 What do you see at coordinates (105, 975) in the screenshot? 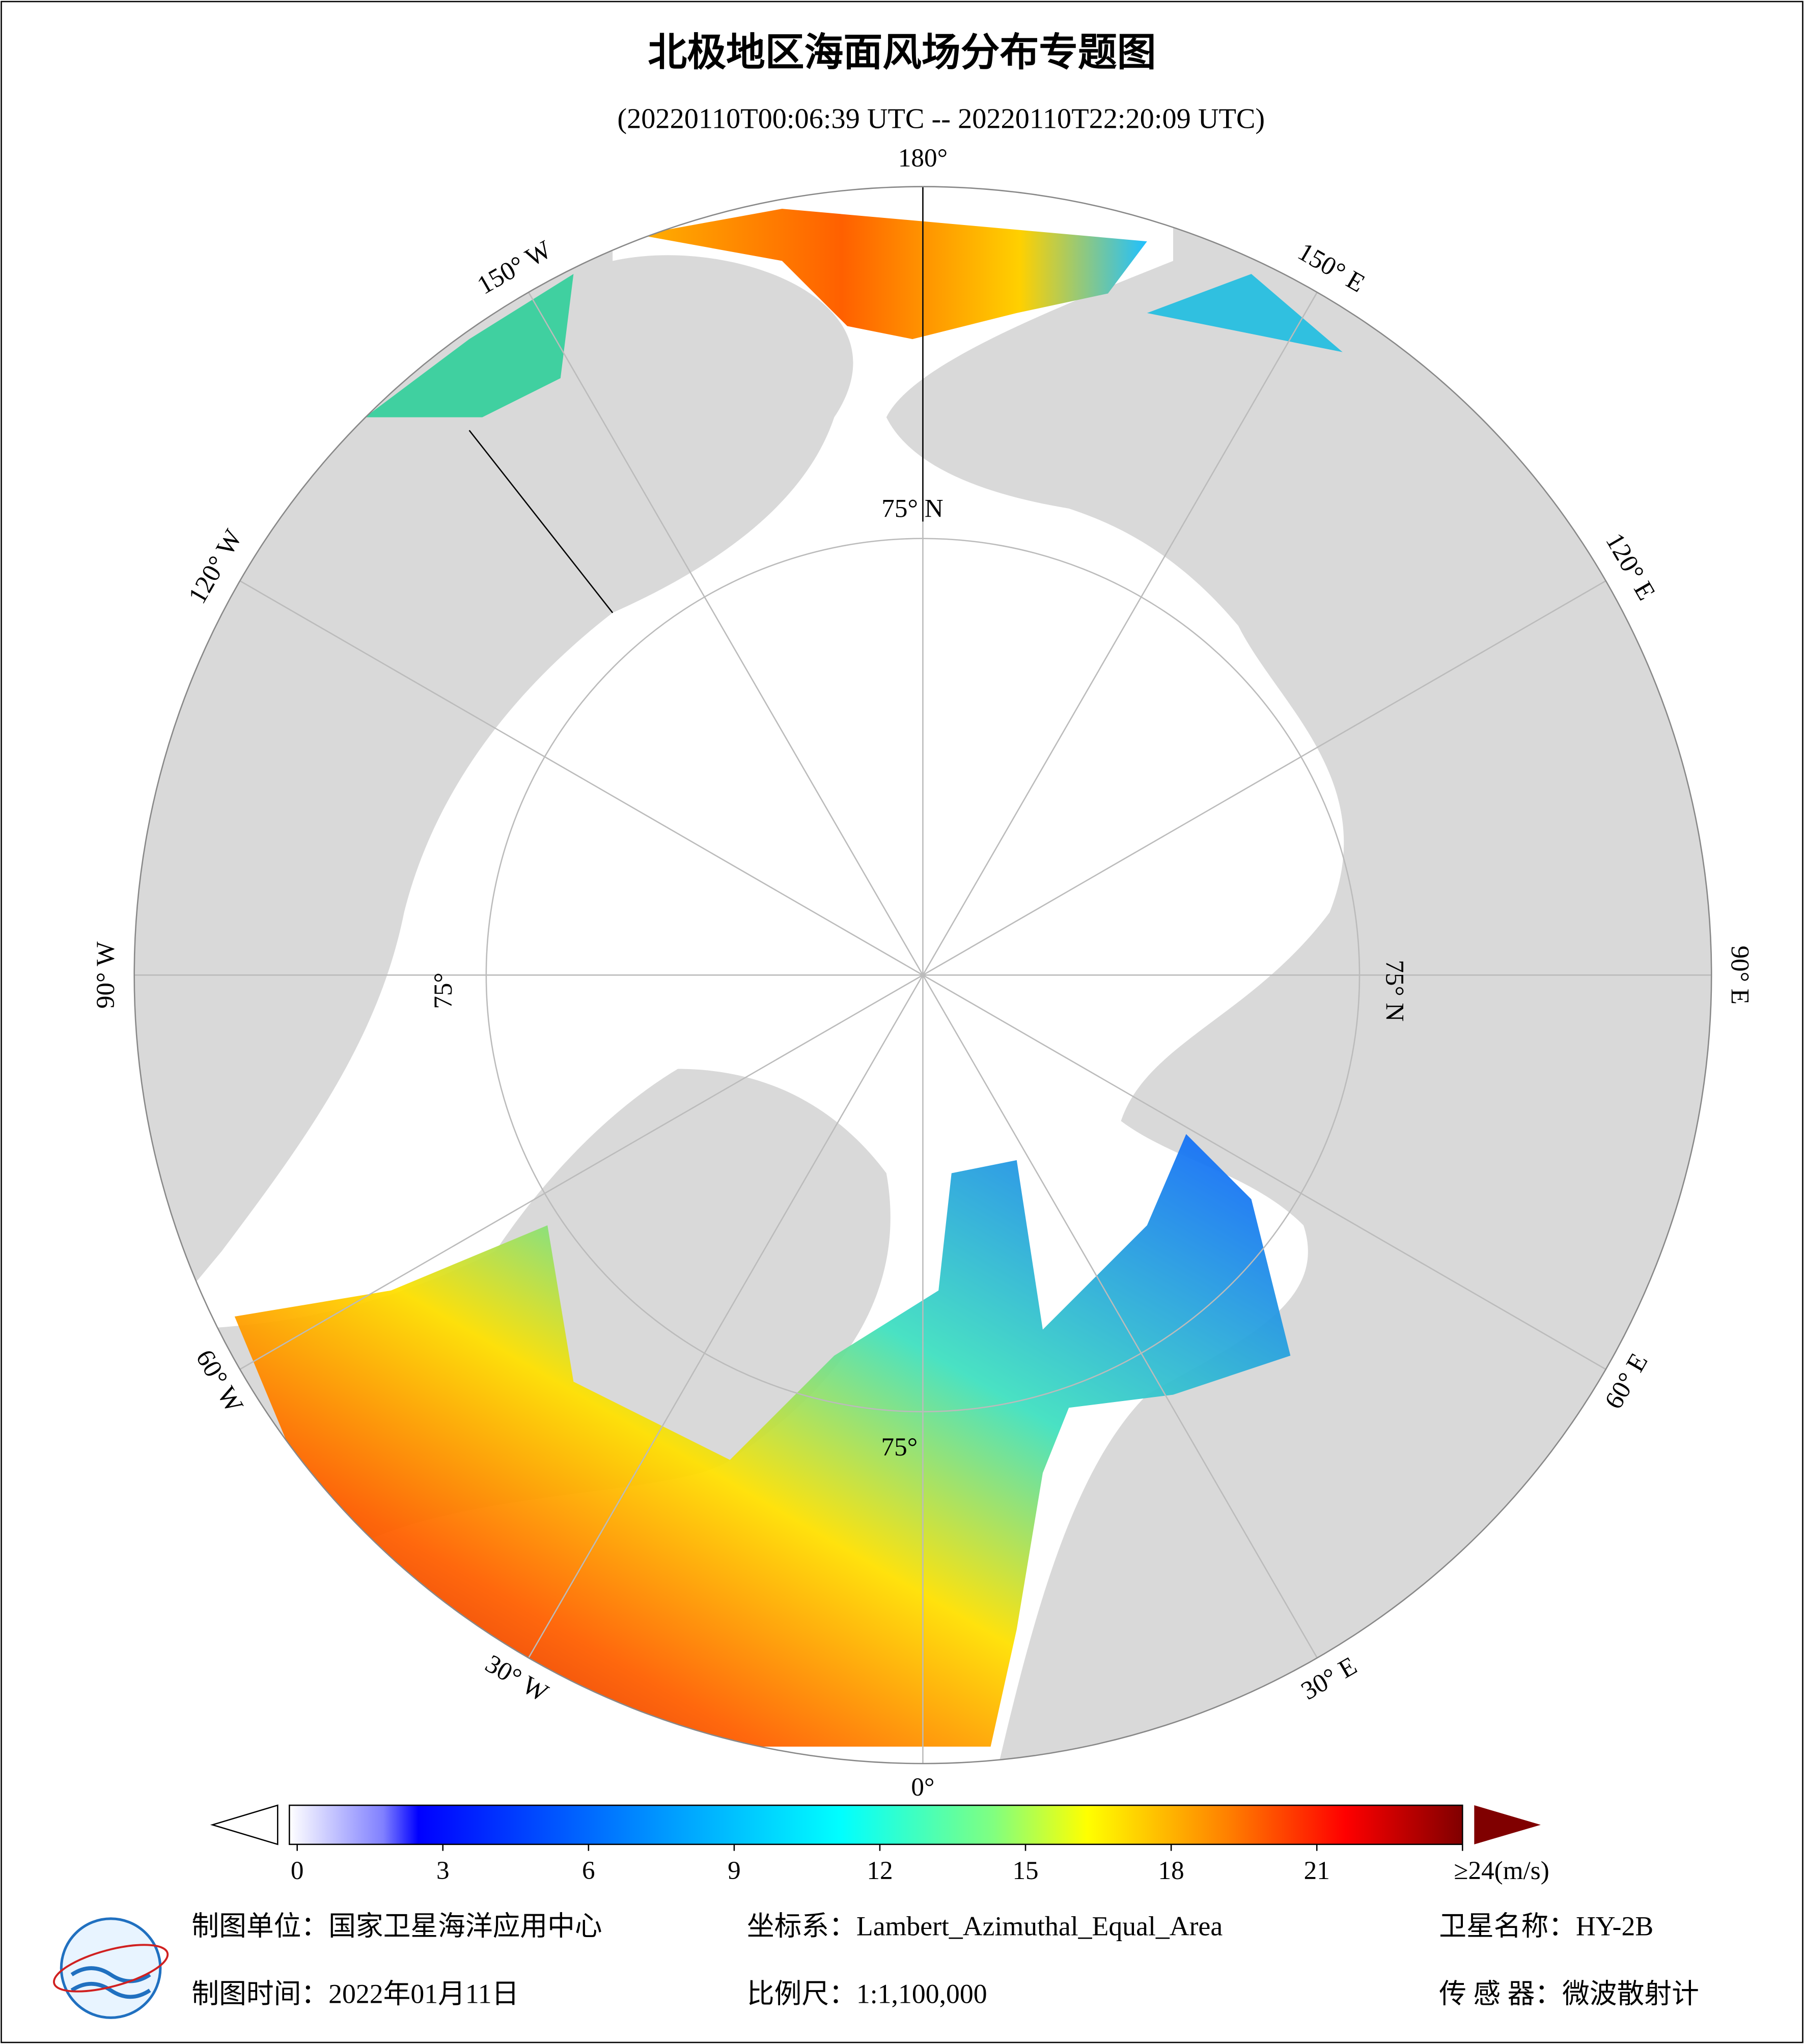
I see `longitude-label: 90° W` at bounding box center [105, 975].